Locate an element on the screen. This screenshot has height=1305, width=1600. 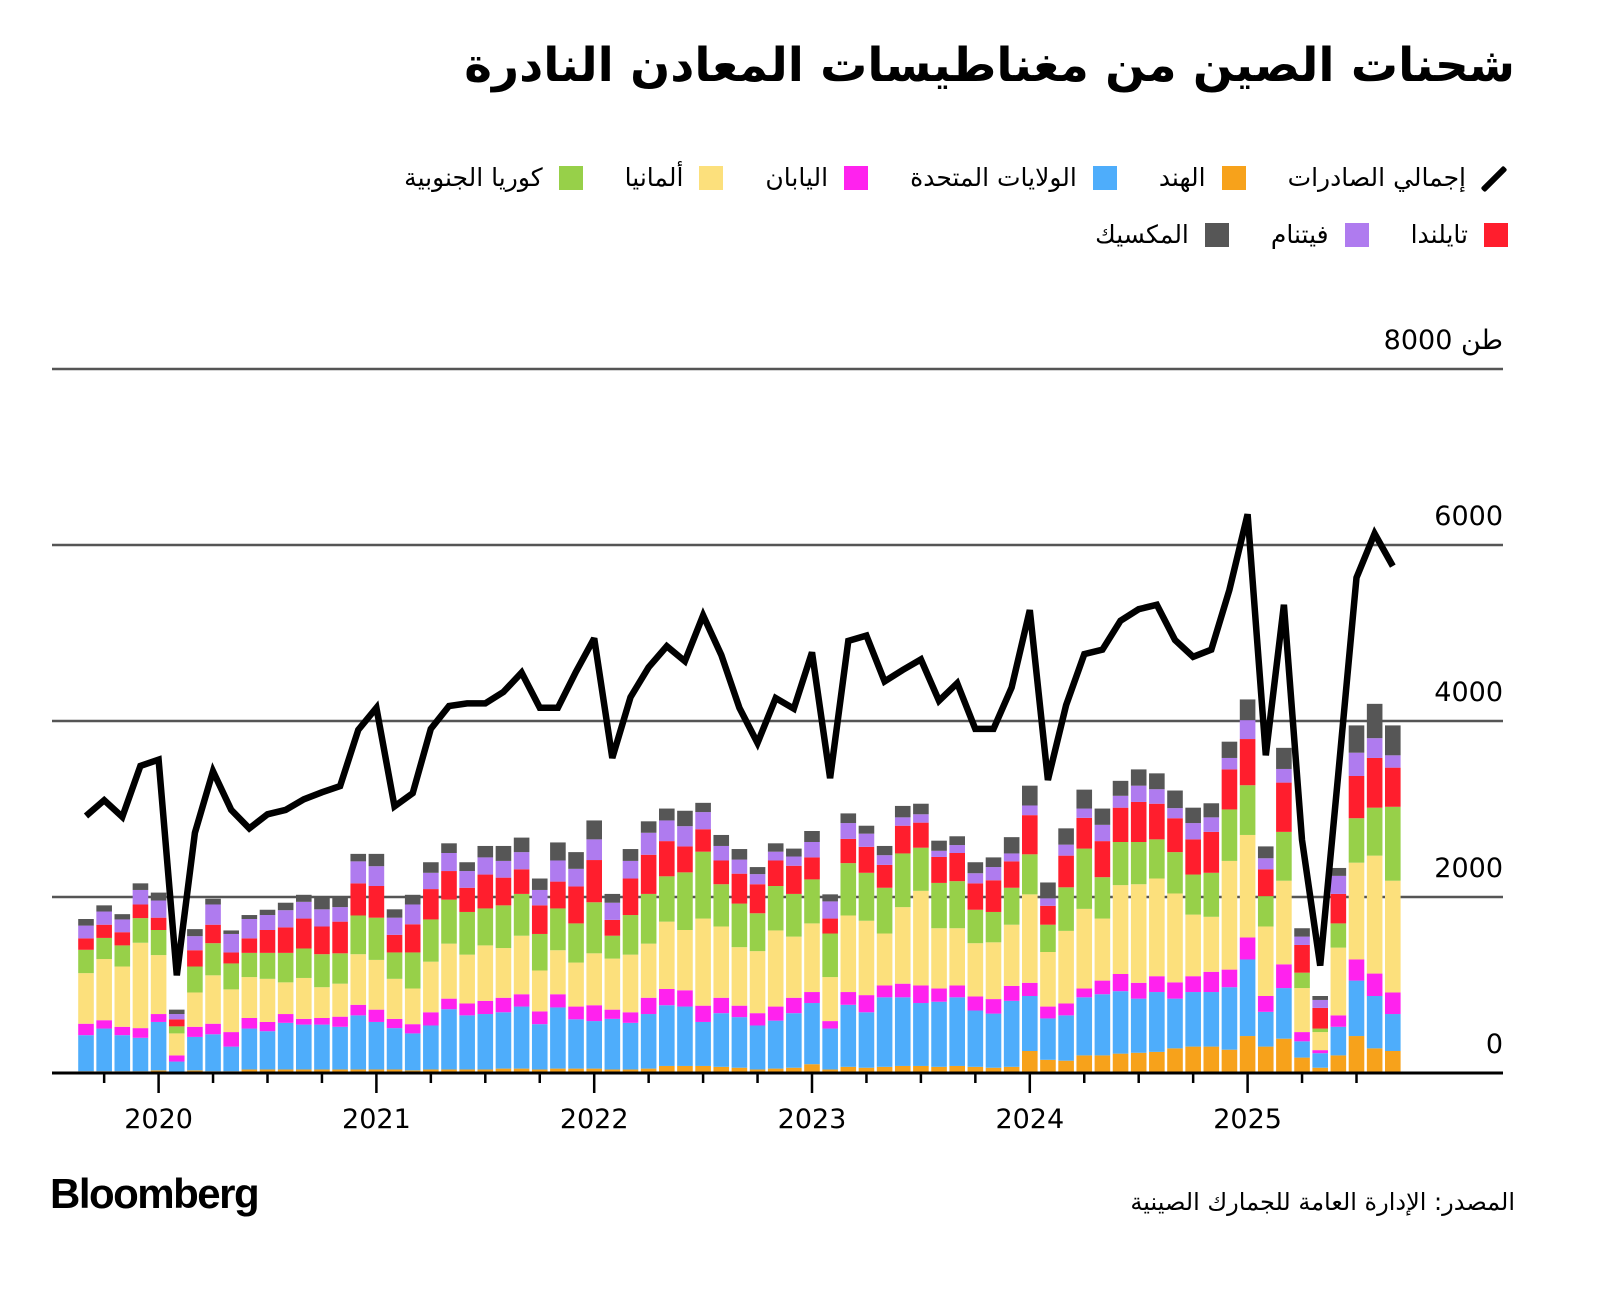
legend-item-germany: ألمانيا is located at coordinates (674, 177).